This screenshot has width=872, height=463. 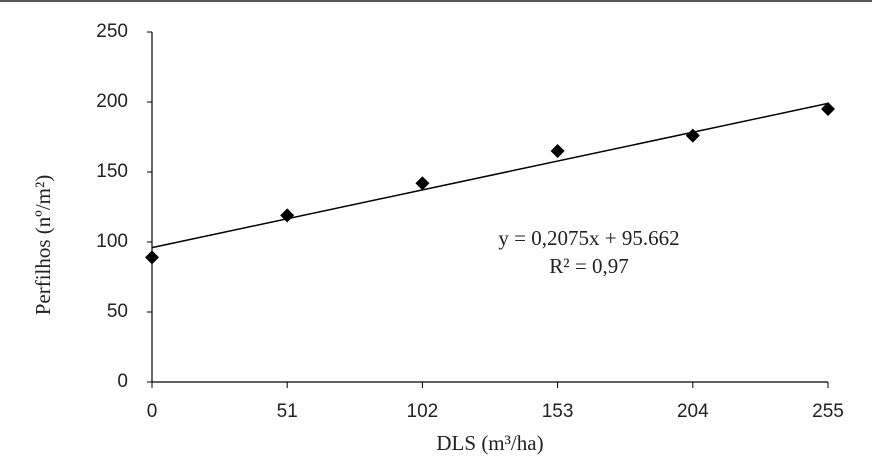 I want to click on y-tick-label: 100, so click(x=112, y=241).